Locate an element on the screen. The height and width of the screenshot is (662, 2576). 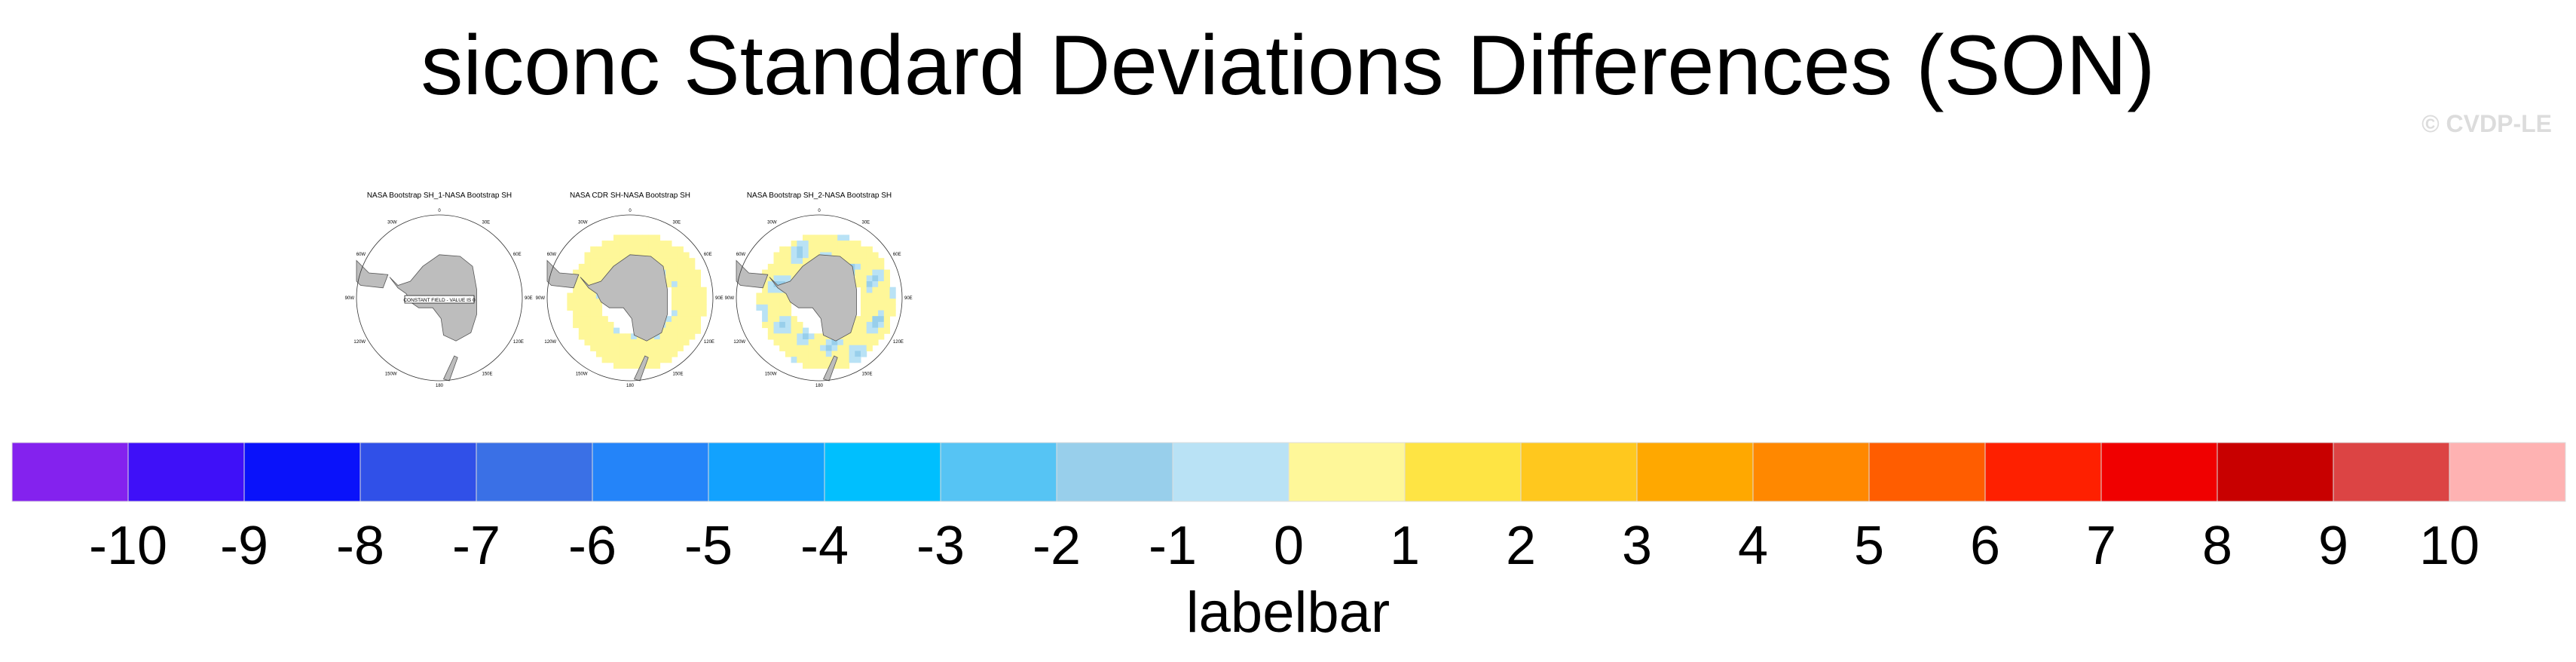
south-america-landmass is located at coordinates (372, 274).